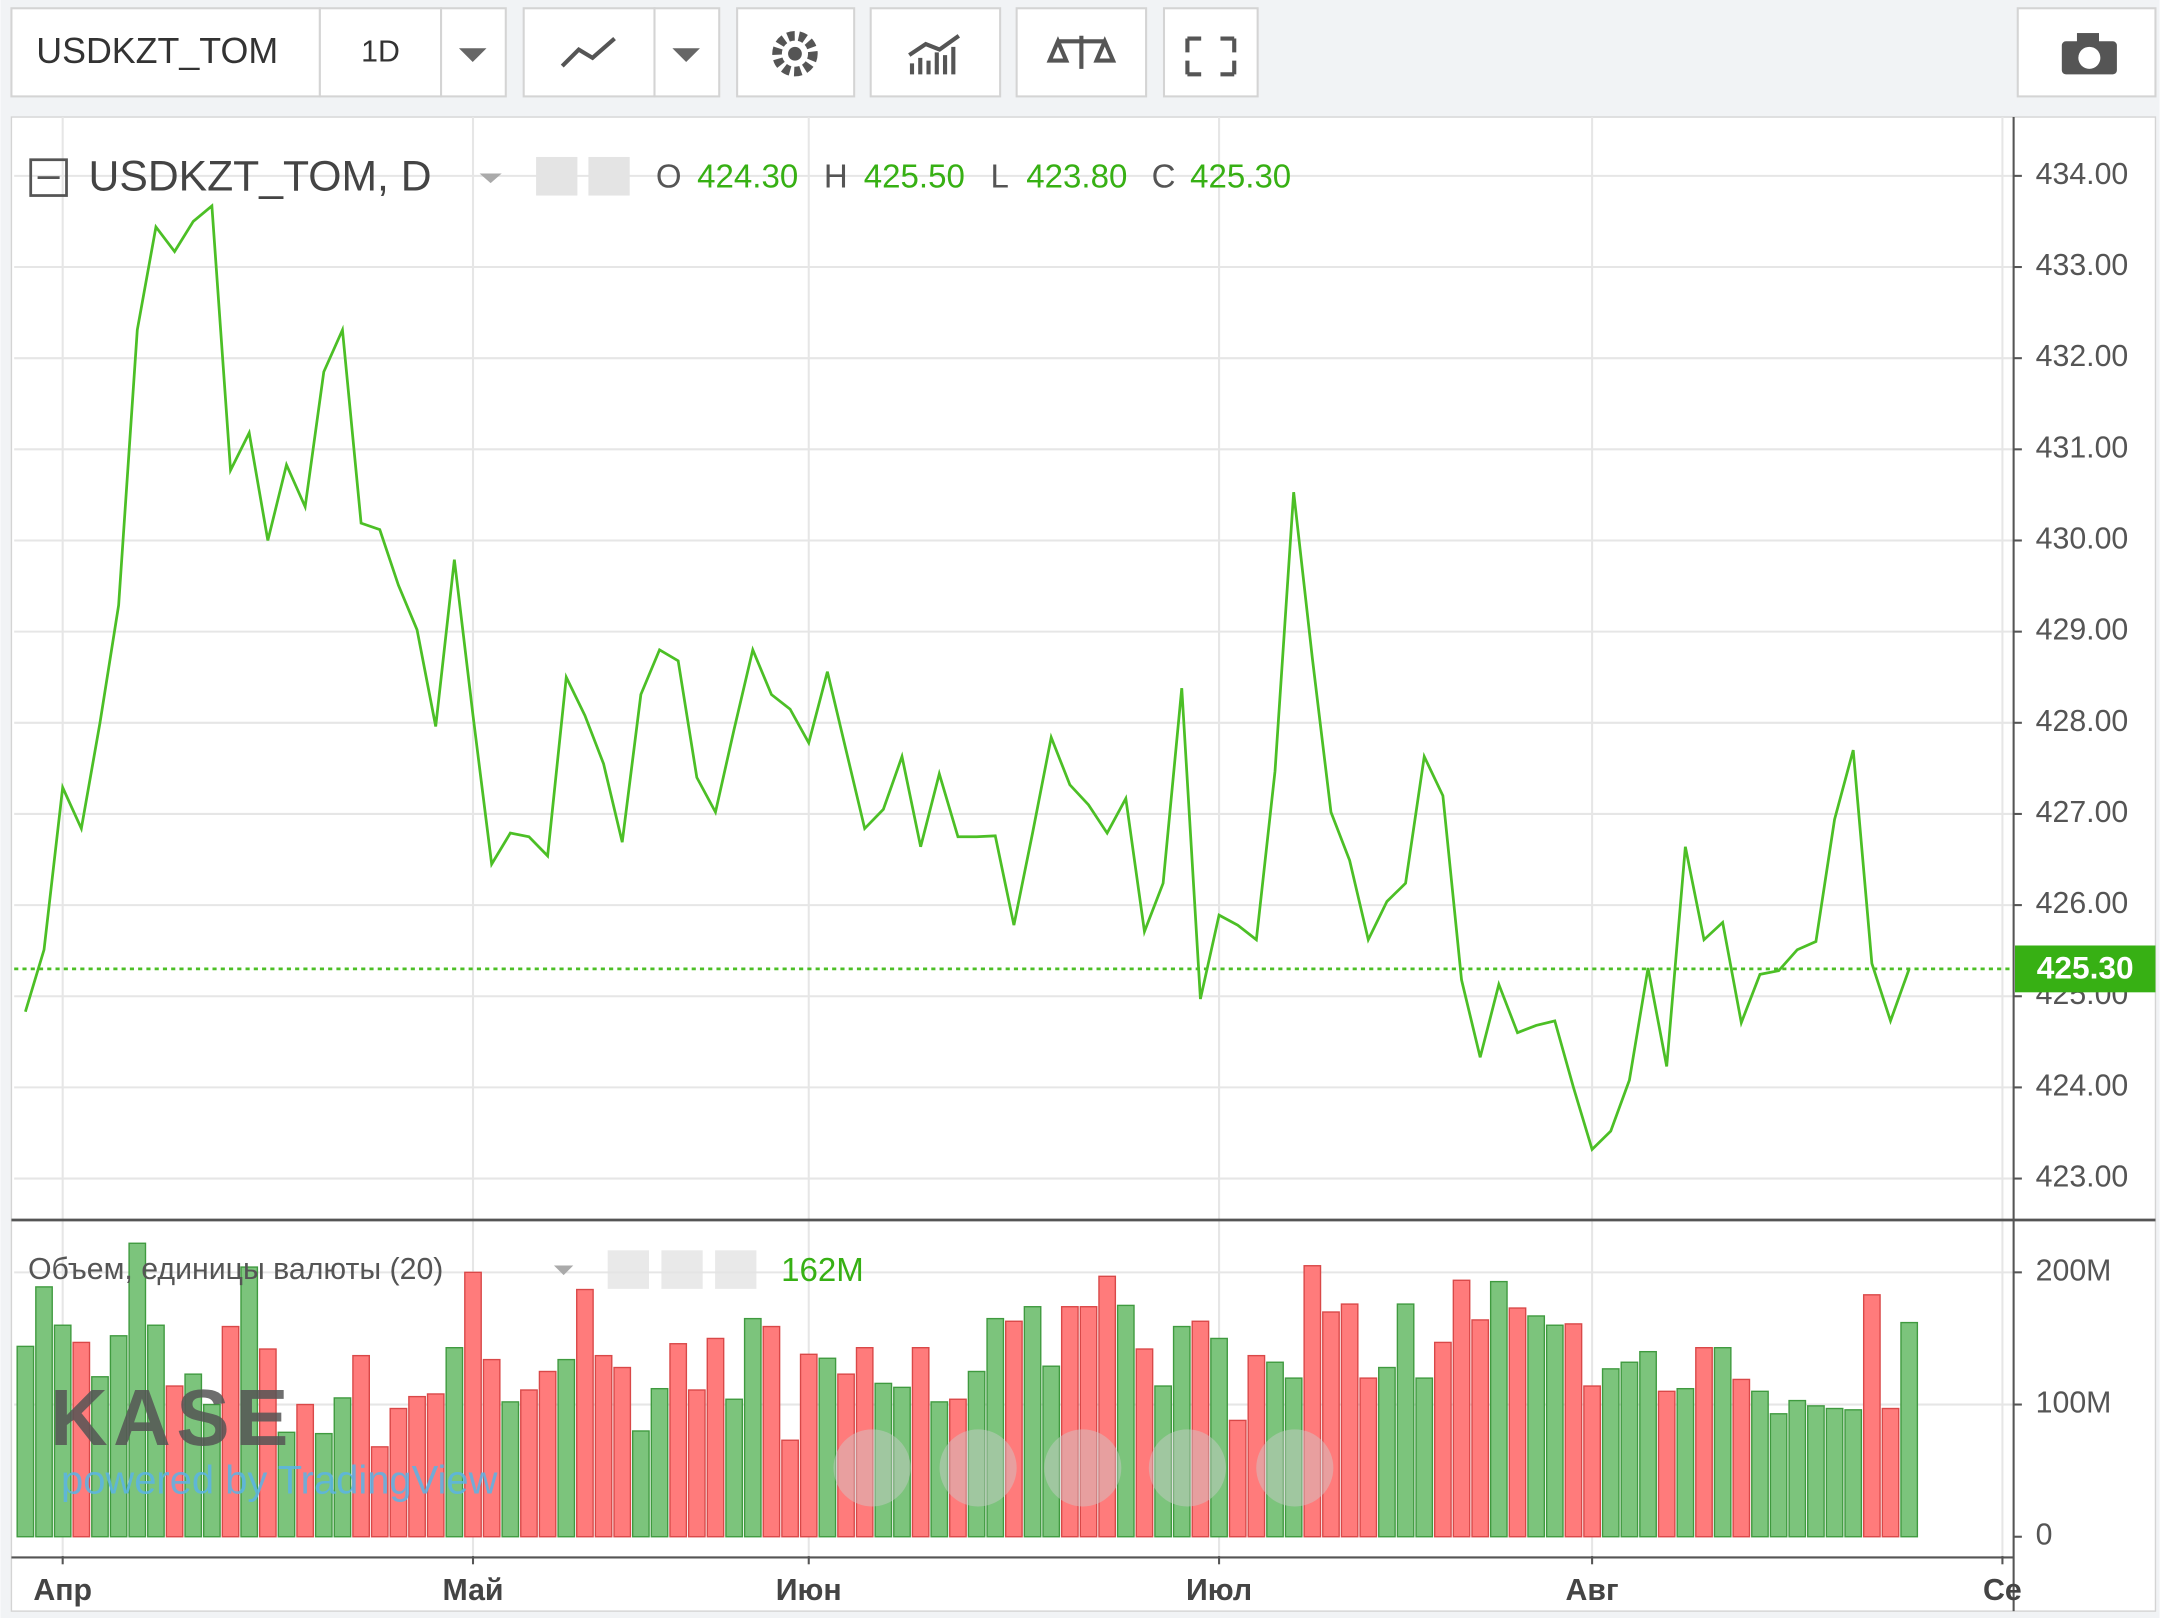  Describe the element at coordinates (822, 1270) in the screenshot. I see `volume-value: 162M` at that location.